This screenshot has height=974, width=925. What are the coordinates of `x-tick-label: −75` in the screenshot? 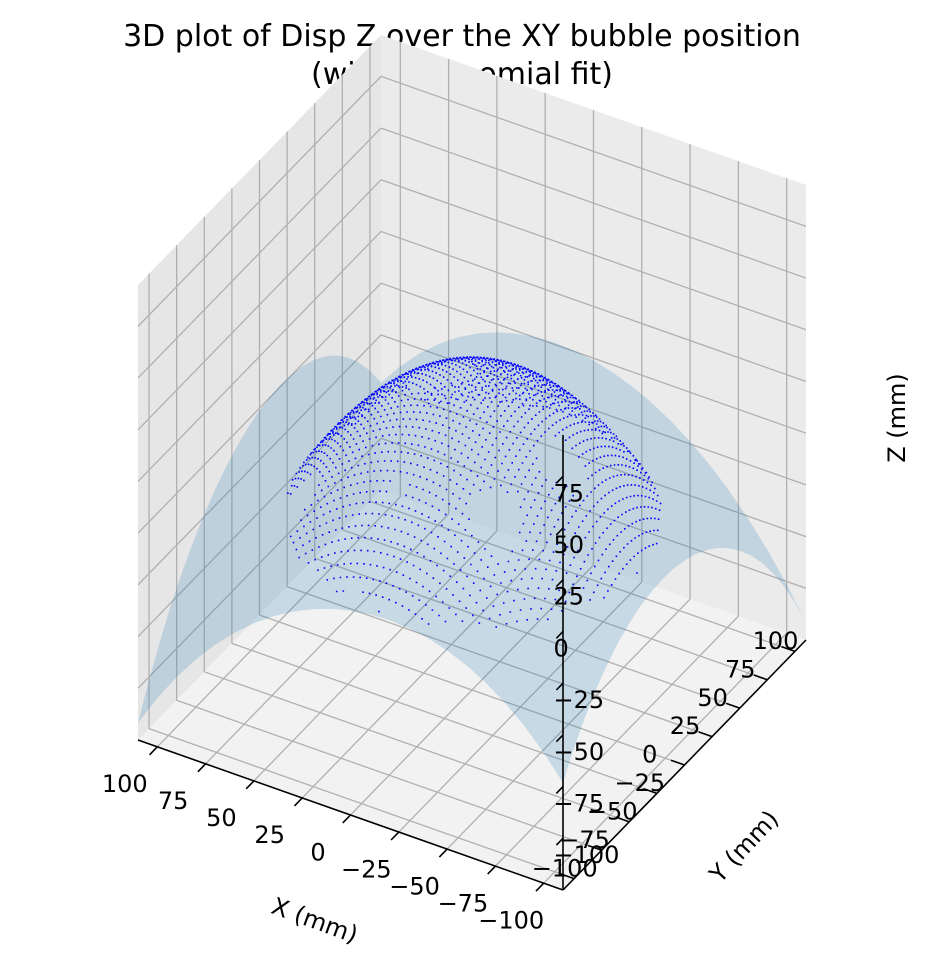 It's located at (463, 903).